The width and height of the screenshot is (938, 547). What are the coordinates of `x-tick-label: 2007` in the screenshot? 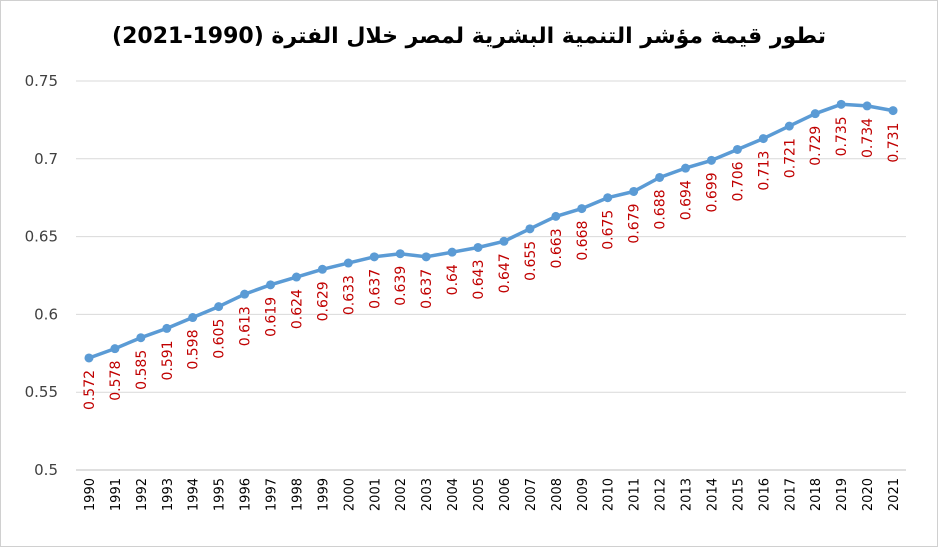 It's located at (531, 494).